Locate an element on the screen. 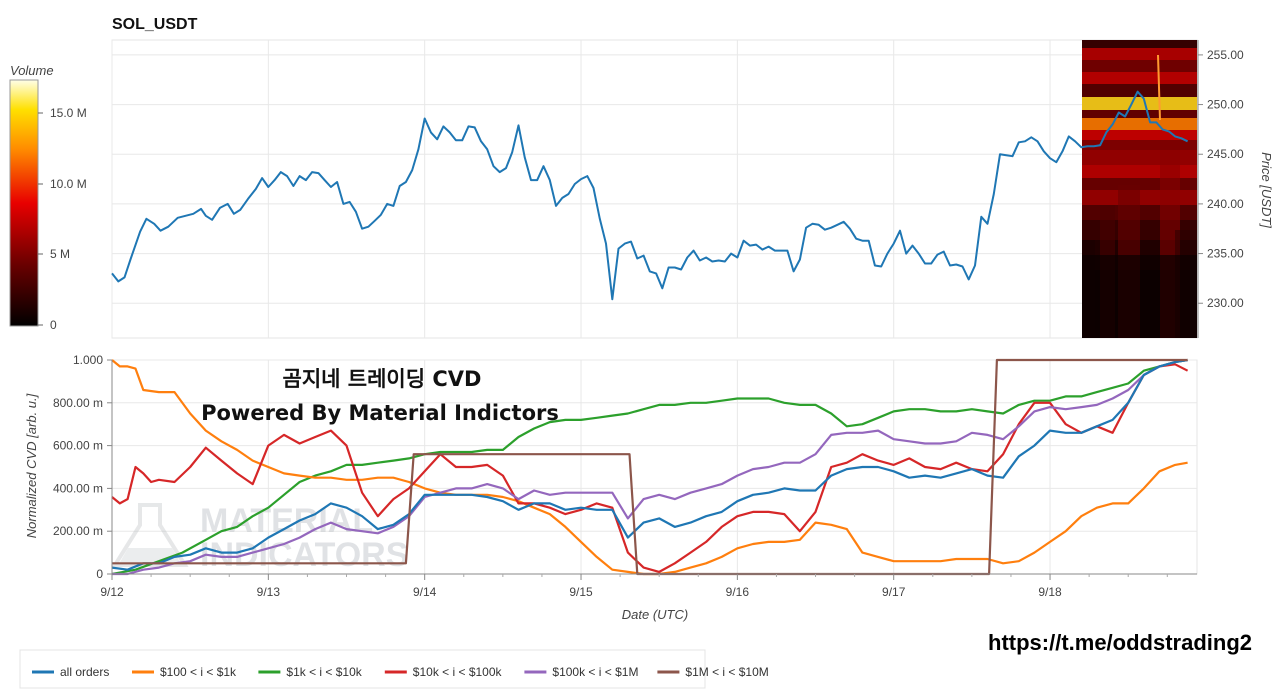 The image size is (1280, 690). heatmap-streak is located at coordinates (1159, 87).